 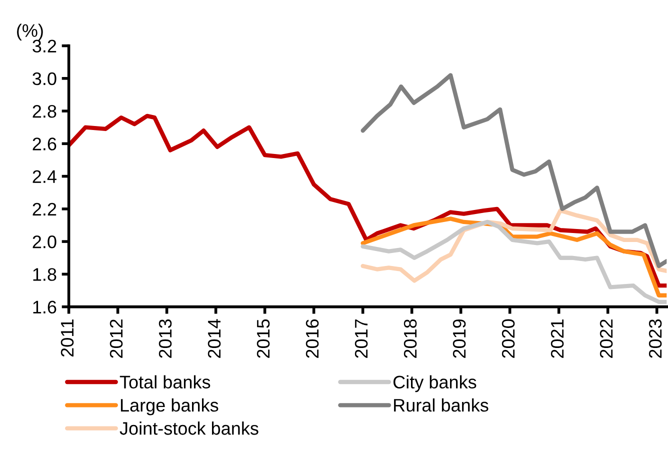 I want to click on x-tick-label: 2017, so click(x=361, y=339).